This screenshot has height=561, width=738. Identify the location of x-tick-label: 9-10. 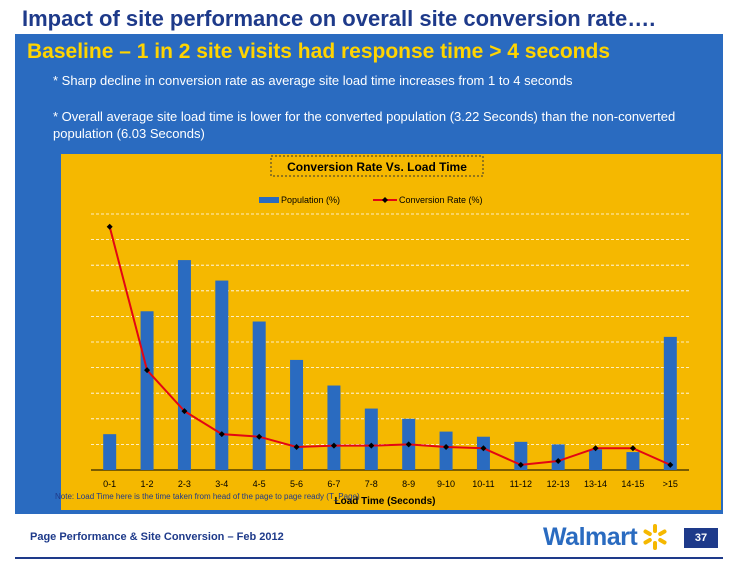
(446, 484).